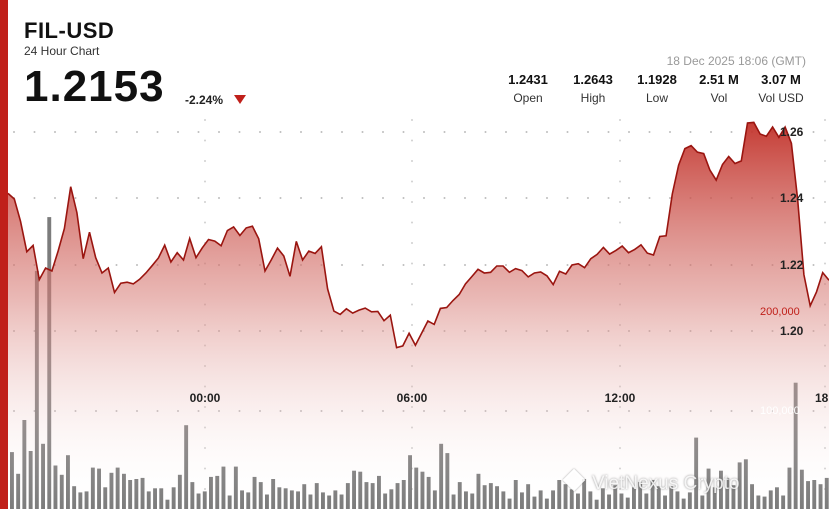 The image size is (829, 509). What do you see at coordinates (69, 30) in the screenshot?
I see `pair-title: FIL-USD` at bounding box center [69, 30].